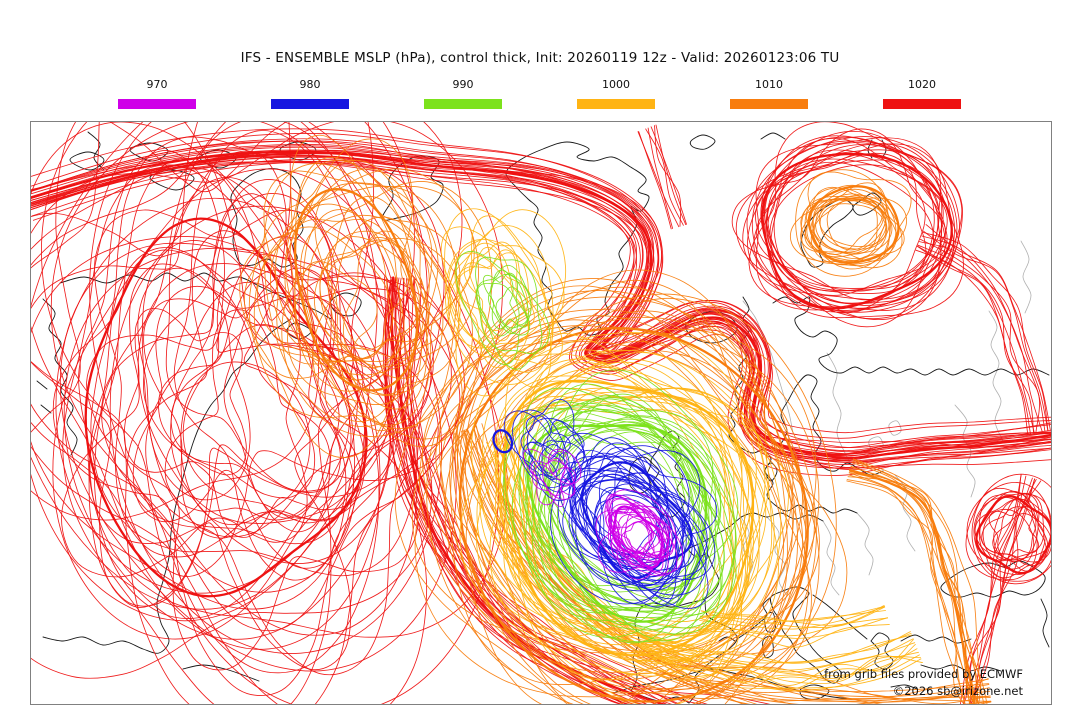  Describe the element at coordinates (310, 84) in the screenshot. I see `legend-label: 980` at that location.